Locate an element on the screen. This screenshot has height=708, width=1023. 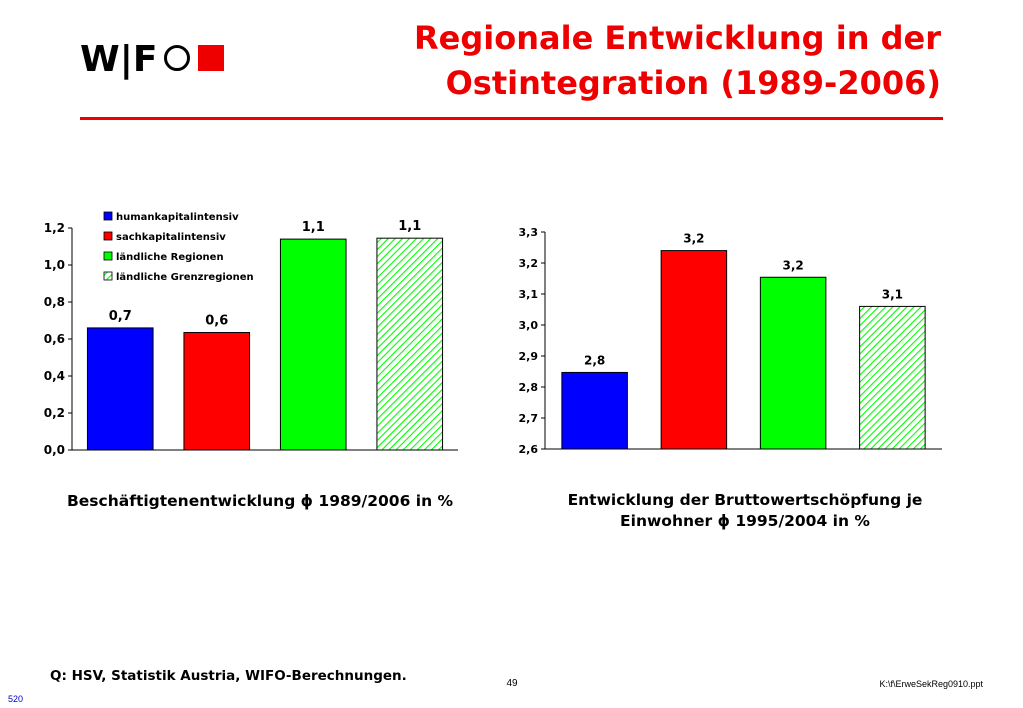
y-tick-label: 0,4 is located at coordinates (54, 376).